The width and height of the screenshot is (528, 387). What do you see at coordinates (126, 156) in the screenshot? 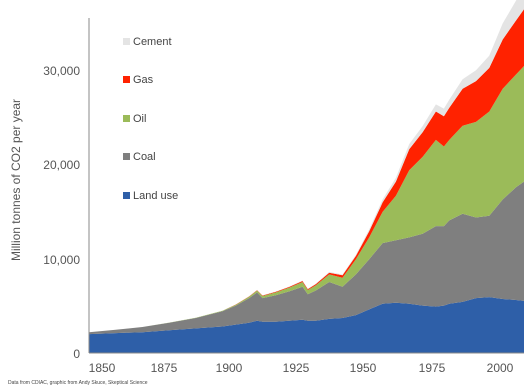
I see `legend-swatch-coal` at bounding box center [126, 156].